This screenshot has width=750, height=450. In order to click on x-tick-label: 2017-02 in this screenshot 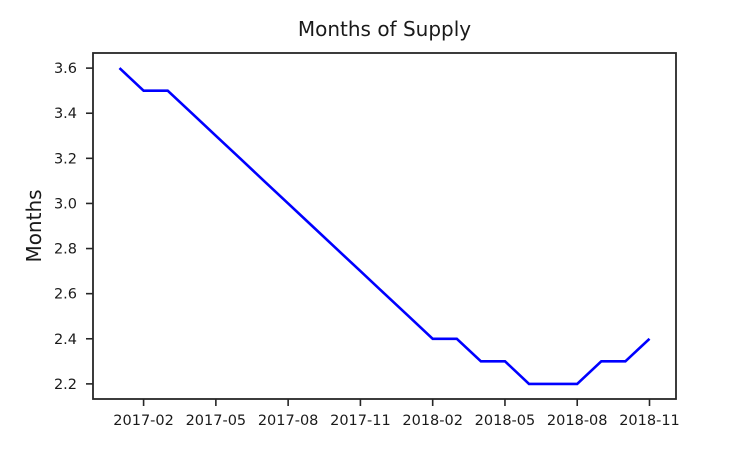, I will do `click(143, 421)`.